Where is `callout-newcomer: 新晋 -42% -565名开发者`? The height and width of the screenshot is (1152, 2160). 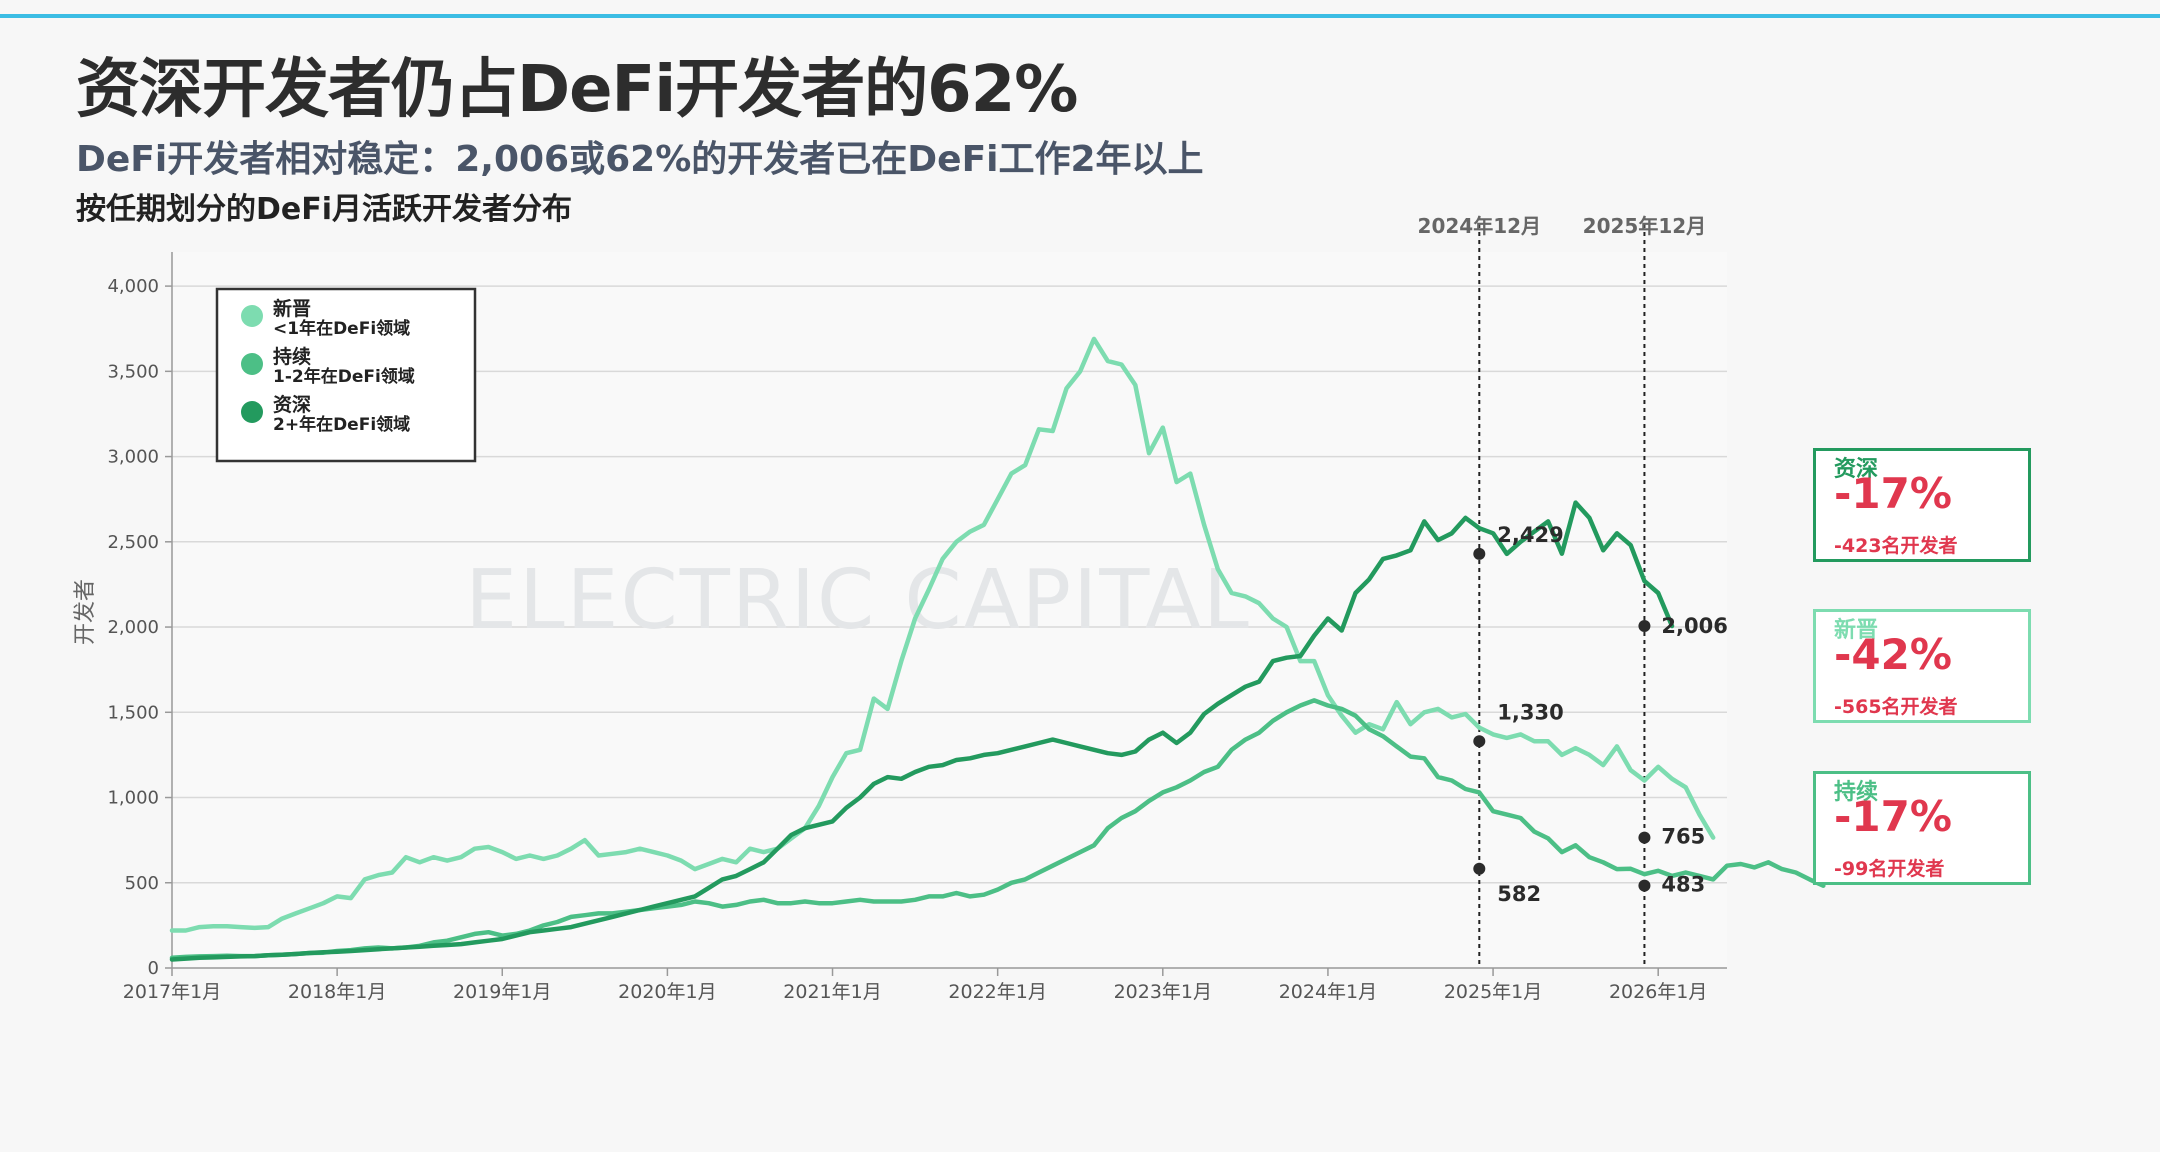 callout-newcomer: 新晋 -42% -565名开发者 is located at coordinates (1922, 666).